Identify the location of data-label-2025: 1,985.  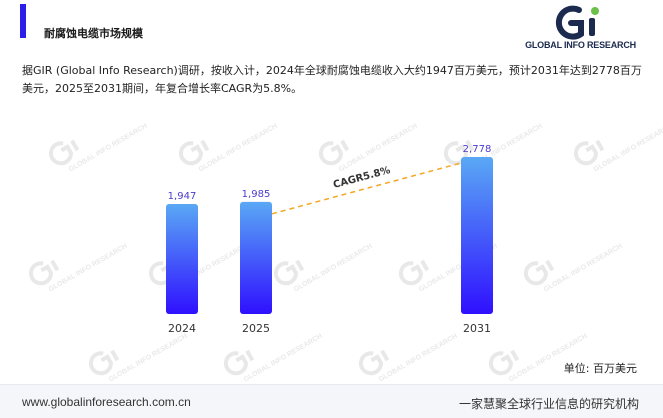
(256, 194).